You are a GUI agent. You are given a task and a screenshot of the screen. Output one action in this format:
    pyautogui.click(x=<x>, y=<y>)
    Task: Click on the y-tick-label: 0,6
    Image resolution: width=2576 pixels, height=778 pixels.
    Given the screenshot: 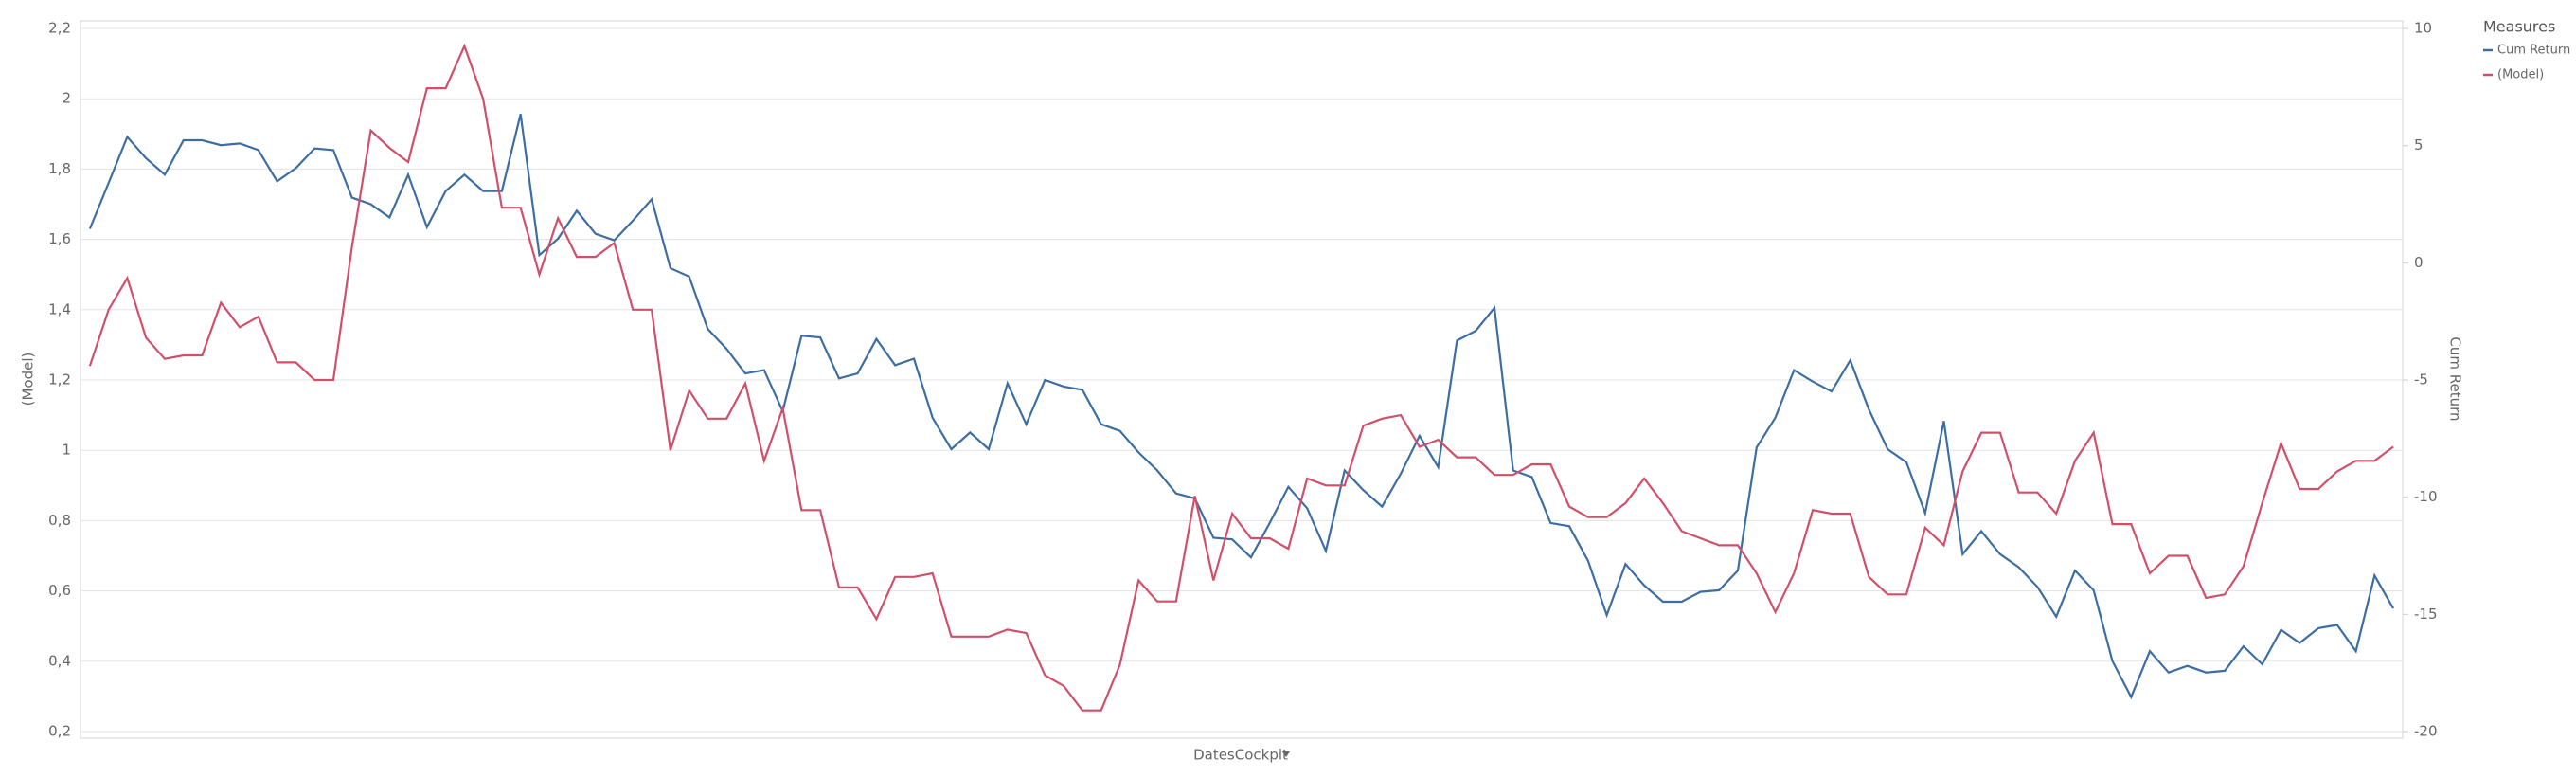 What is the action you would take?
    pyautogui.click(x=59, y=590)
    